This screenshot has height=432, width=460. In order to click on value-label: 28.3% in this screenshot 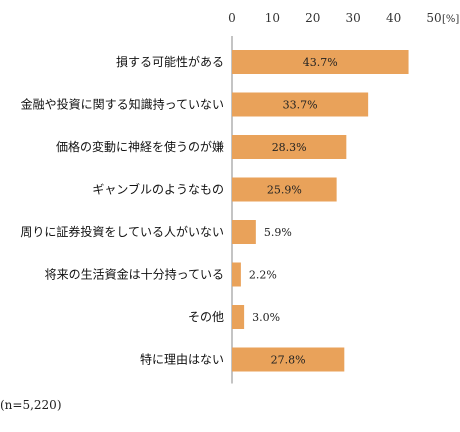, I will do `click(289, 147)`.